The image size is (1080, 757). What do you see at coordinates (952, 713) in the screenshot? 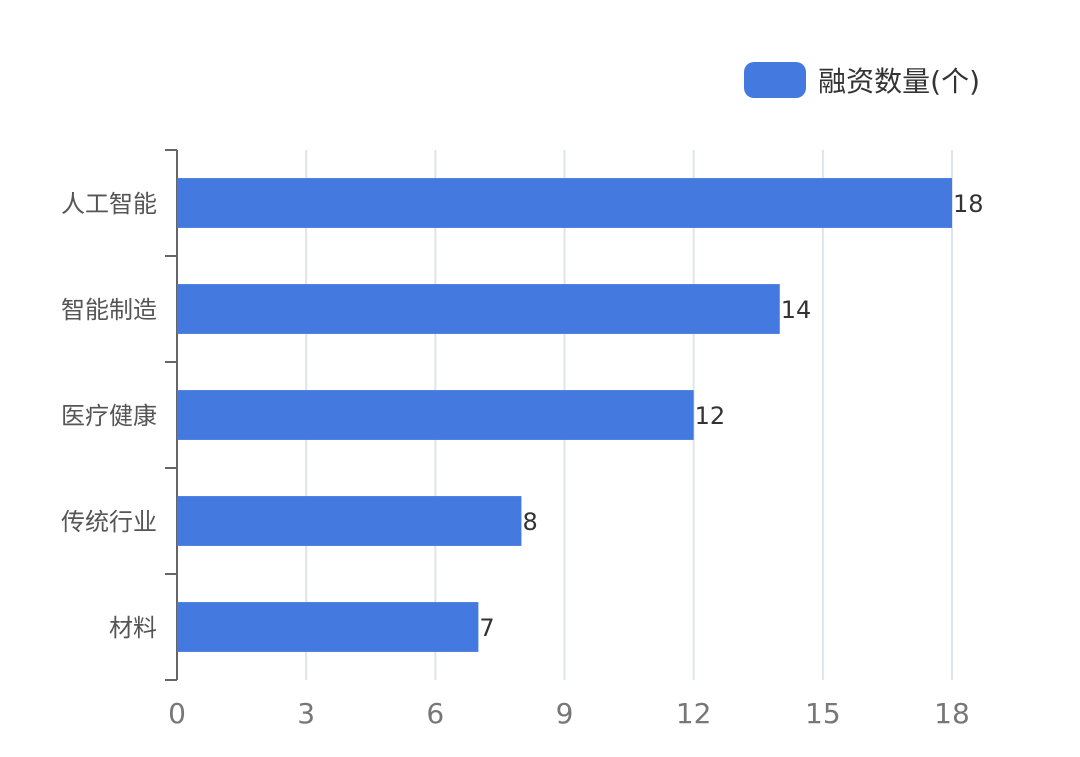
I see `x-tick-label: 18` at bounding box center [952, 713].